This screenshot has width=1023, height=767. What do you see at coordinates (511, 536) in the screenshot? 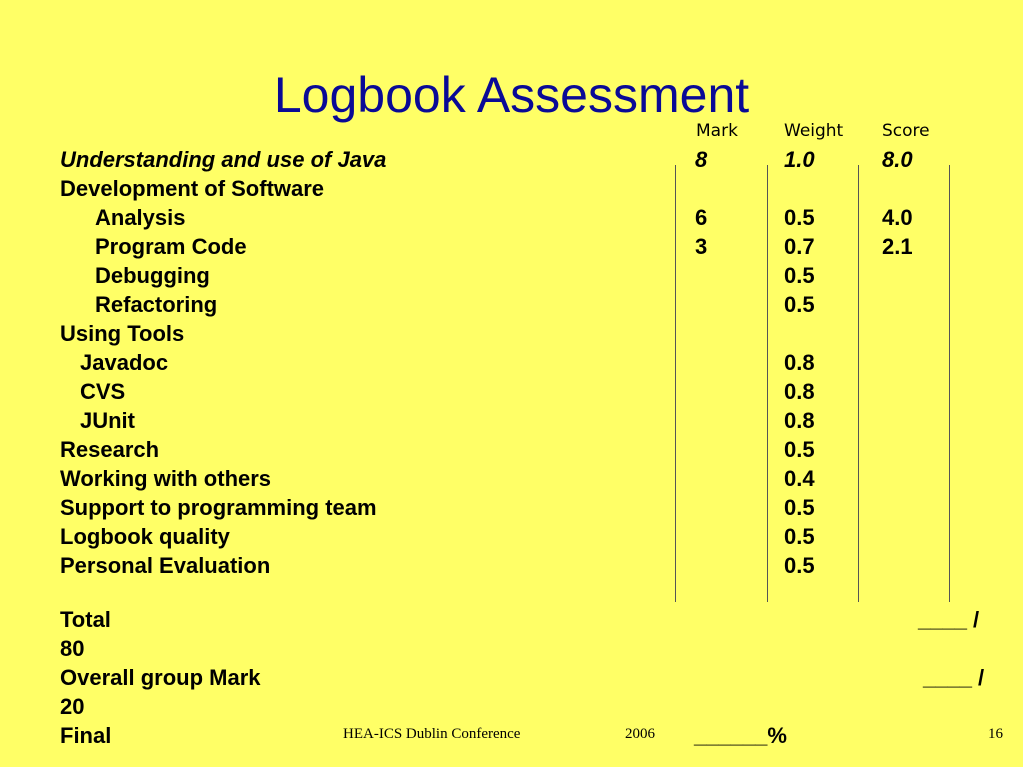
I see `table-row: Logbook quality 0.5` at bounding box center [511, 536].